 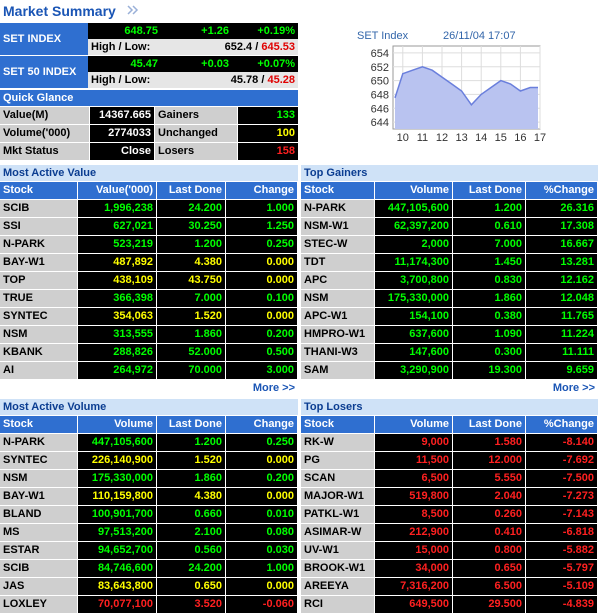 What do you see at coordinates (261, 478) in the screenshot?
I see `table-value: 0.200` at bounding box center [261, 478].